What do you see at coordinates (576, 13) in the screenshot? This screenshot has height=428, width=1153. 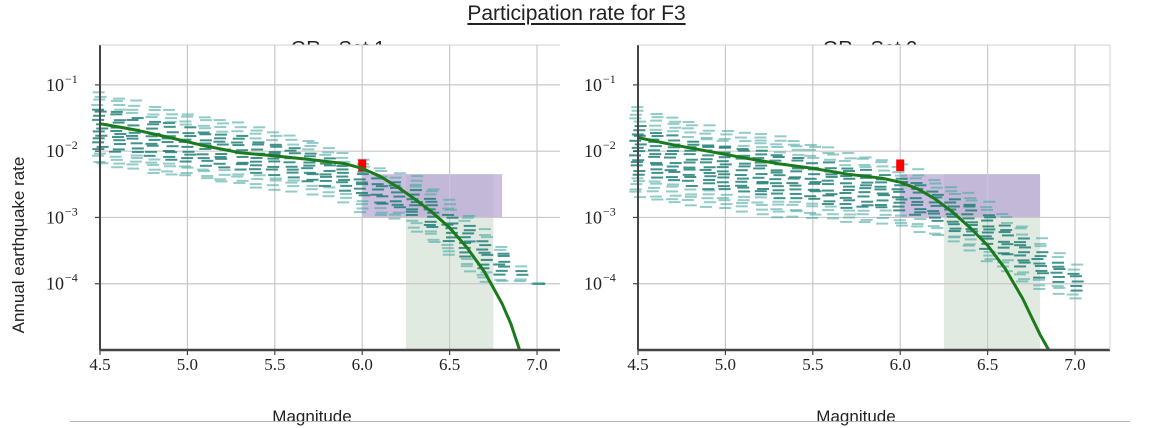 I see `page-title: Participation rate for F3` at bounding box center [576, 13].